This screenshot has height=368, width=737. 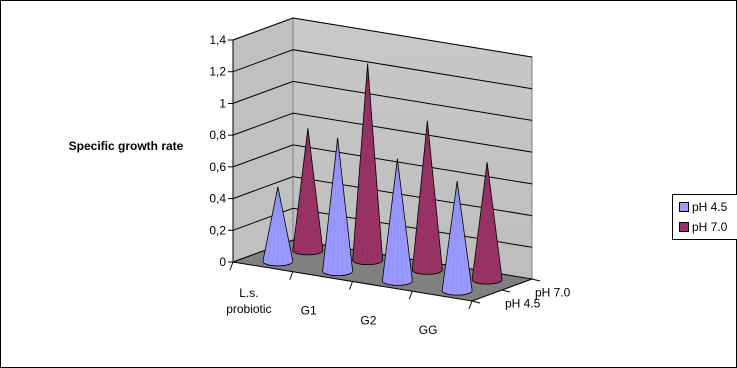 What do you see at coordinates (553, 293) in the screenshot?
I see `depth-axis-label: pH 7.0` at bounding box center [553, 293].